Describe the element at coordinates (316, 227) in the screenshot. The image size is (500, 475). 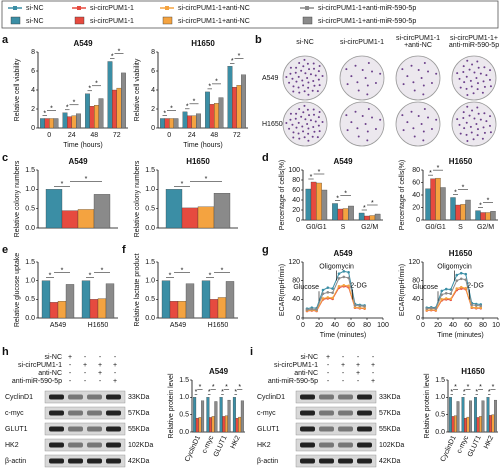
I see `x-tick-label: G0/G1` at that location.